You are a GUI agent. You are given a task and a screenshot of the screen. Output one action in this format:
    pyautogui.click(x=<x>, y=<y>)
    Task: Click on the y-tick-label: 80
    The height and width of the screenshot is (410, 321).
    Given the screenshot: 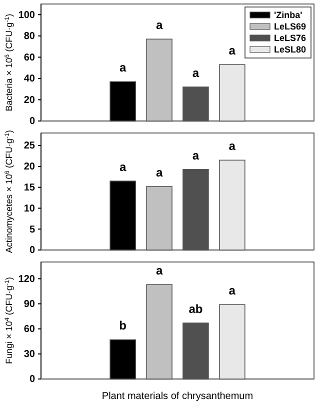 What is the action you would take?
    pyautogui.click(x=30, y=36)
    